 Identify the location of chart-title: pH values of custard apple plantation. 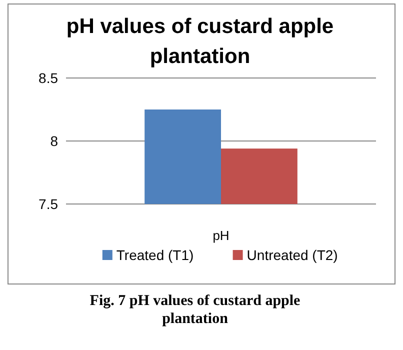
(200, 41).